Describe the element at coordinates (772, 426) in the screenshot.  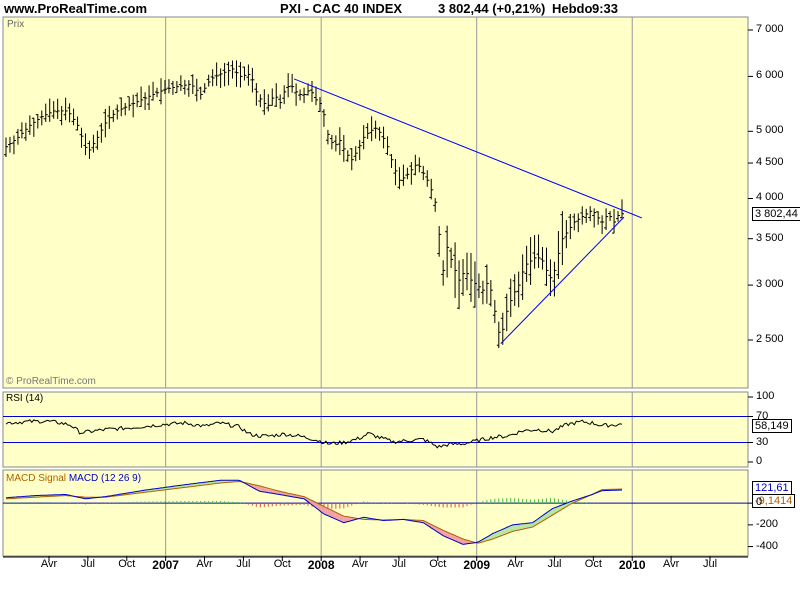
I see `rsi-value: 58,149` at that location.